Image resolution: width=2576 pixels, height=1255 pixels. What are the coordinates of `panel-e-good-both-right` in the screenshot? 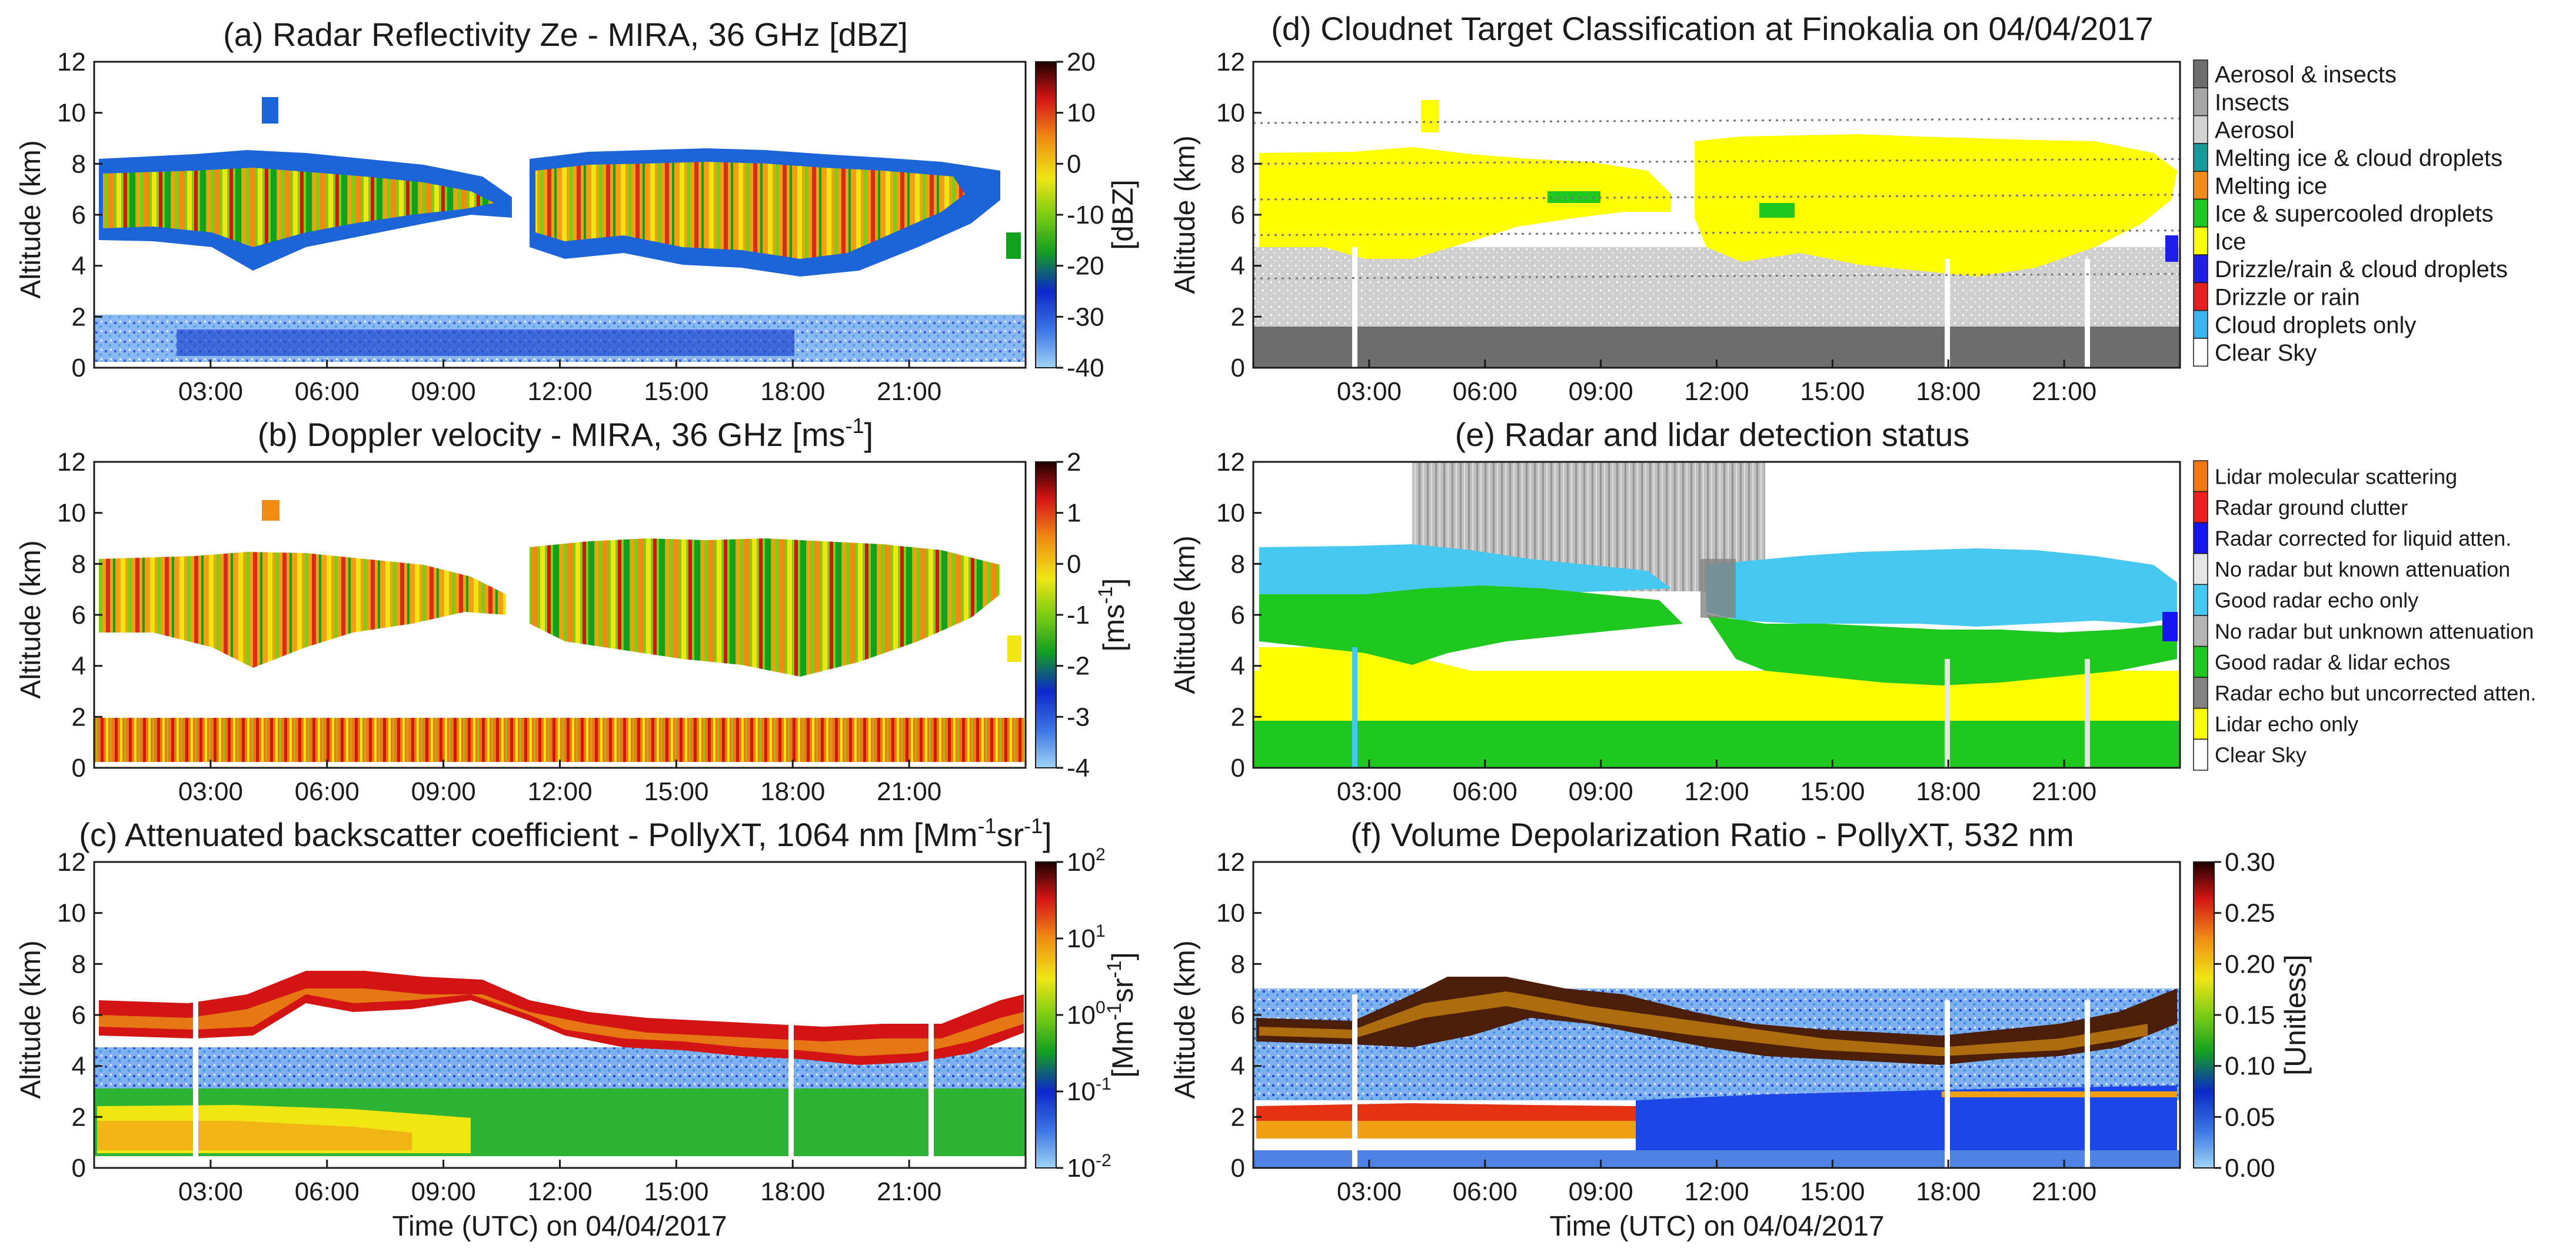 It's located at (1941, 650).